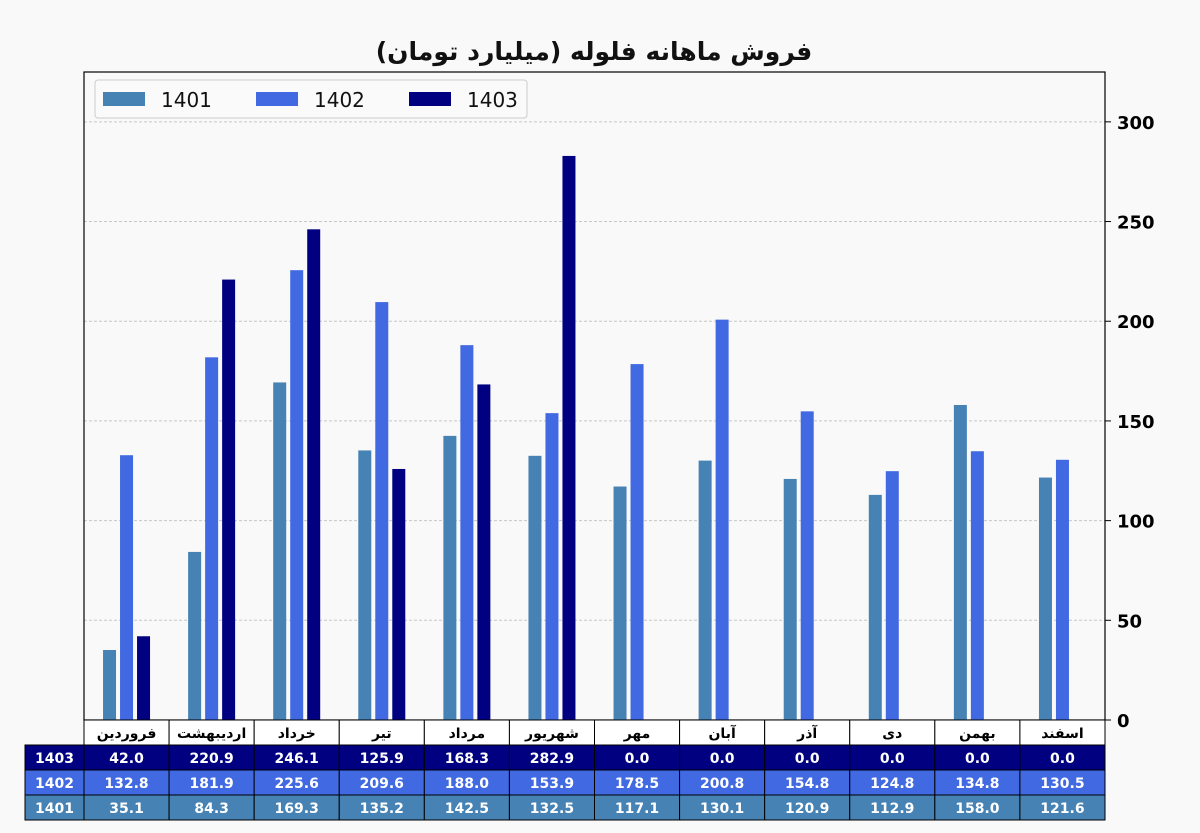 The width and height of the screenshot is (1200, 833). What do you see at coordinates (54, 759) in the screenshot?
I see `table-row-label: 1403` at bounding box center [54, 759].